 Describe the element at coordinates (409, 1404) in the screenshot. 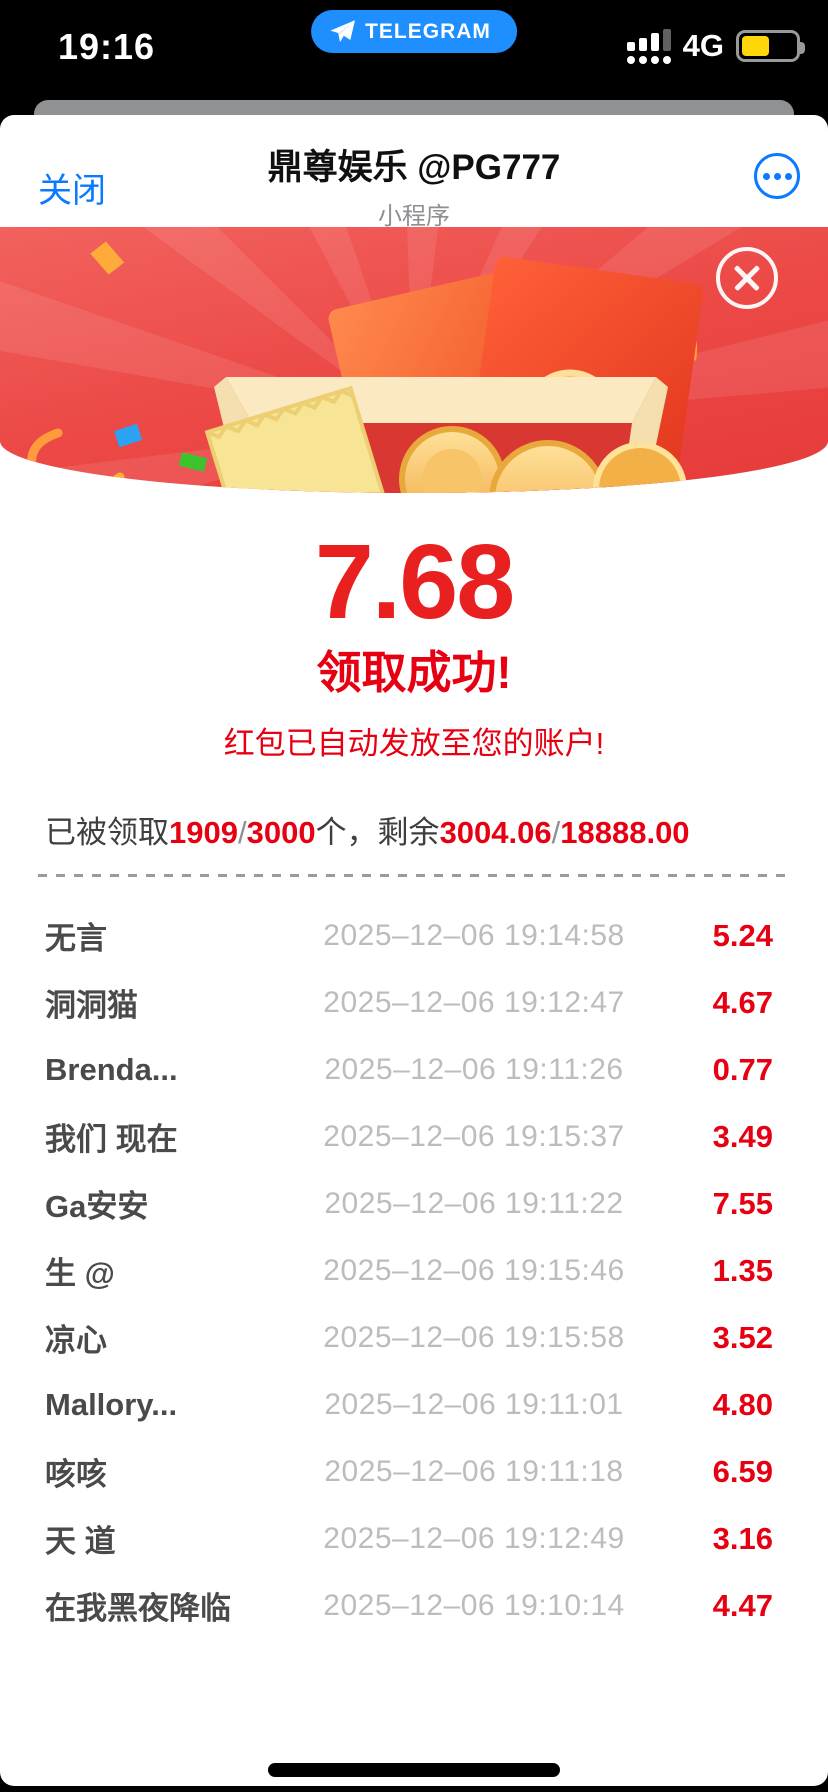

I see `claim-row: Mallory... 2025–12–06 19:11:01 4.80` at that location.